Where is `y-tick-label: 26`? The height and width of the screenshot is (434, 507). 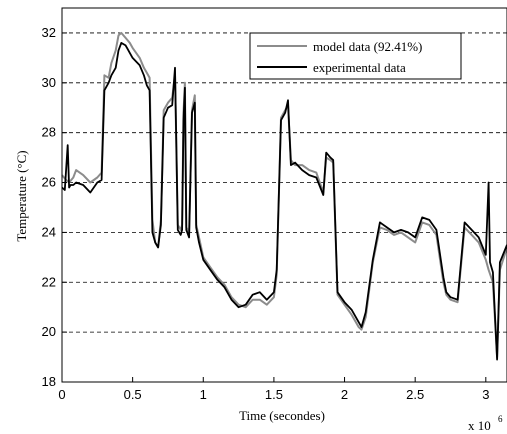
y-tick-label: 26 is located at coordinates (49, 182).